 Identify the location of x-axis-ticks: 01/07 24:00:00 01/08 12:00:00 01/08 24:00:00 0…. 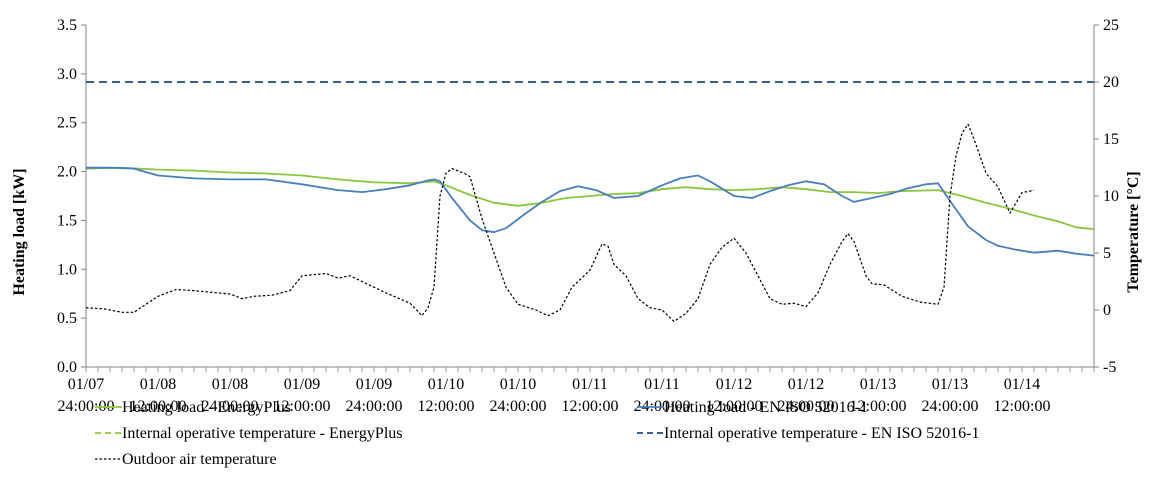
(576, 391).